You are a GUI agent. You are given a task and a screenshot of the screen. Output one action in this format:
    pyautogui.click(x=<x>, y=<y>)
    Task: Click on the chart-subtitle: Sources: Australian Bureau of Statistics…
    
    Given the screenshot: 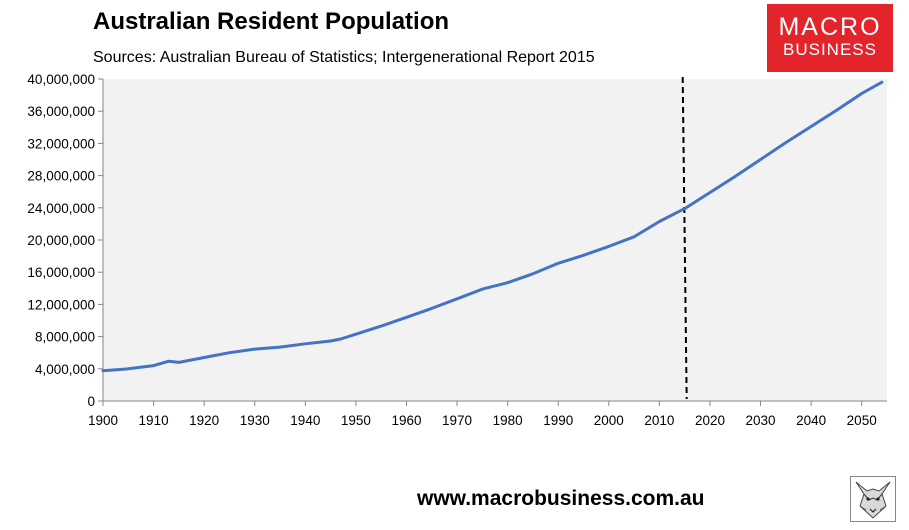 What is the action you would take?
    pyautogui.click(x=344, y=57)
    